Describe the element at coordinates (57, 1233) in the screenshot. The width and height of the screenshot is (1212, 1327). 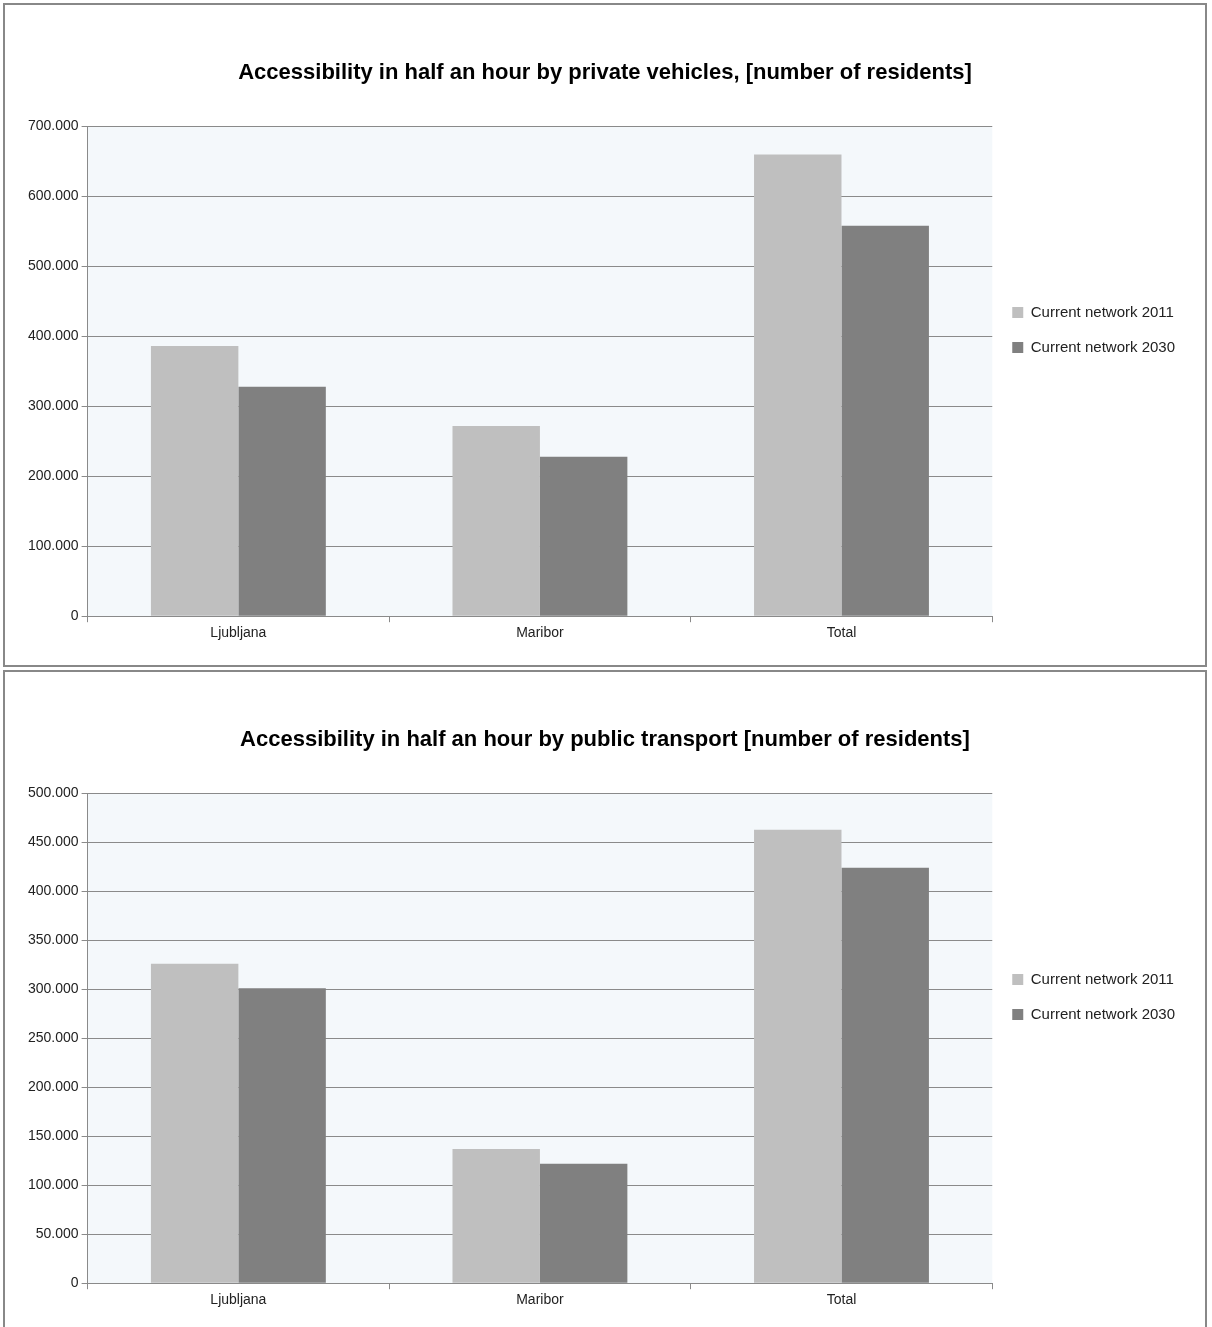
I see `y-tick-label: 50.000` at that location.